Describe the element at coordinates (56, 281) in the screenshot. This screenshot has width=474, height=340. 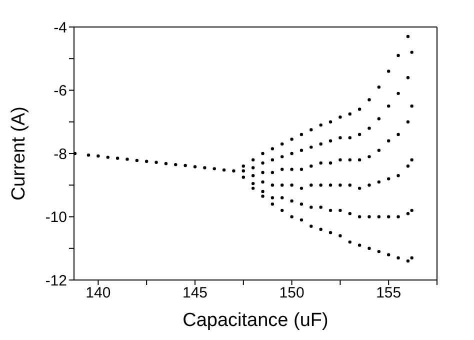
I see `y-tick-label: -12` at that location.